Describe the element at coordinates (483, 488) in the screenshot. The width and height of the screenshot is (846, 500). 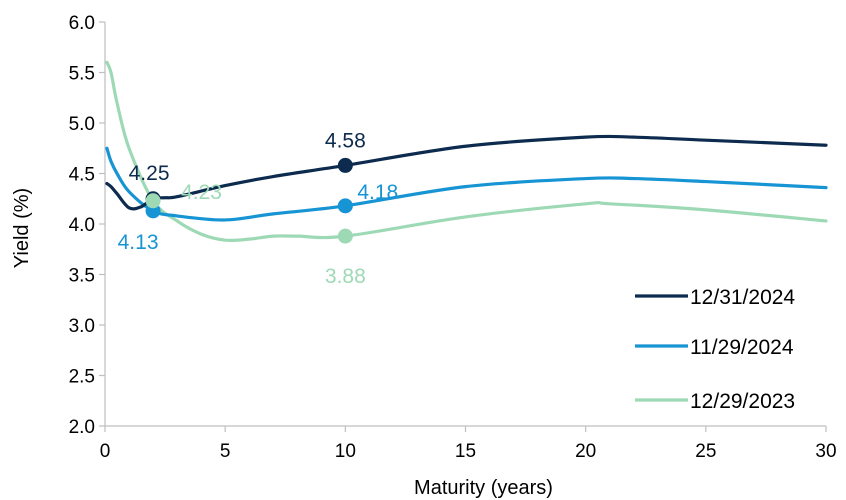
I see `x-axis-title: Maturity (years)` at that location.